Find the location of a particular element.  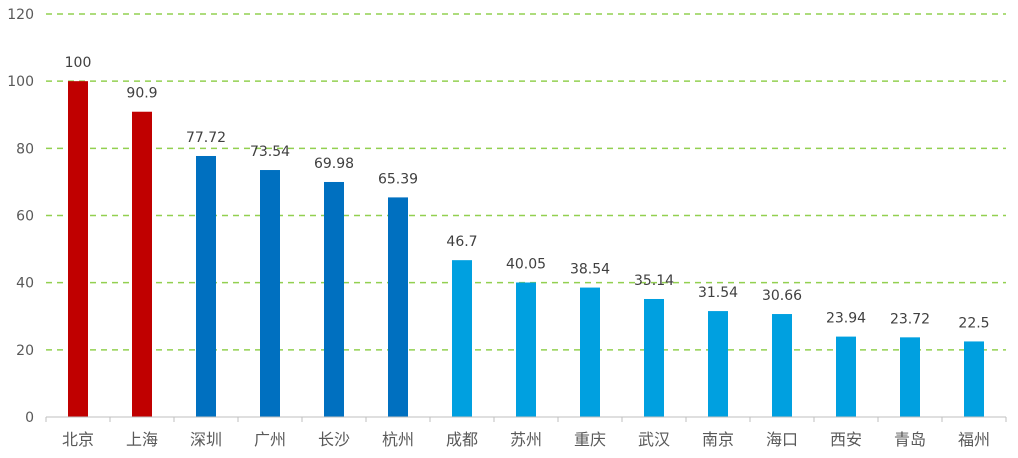

data-label: 23.72 is located at coordinates (910, 319).